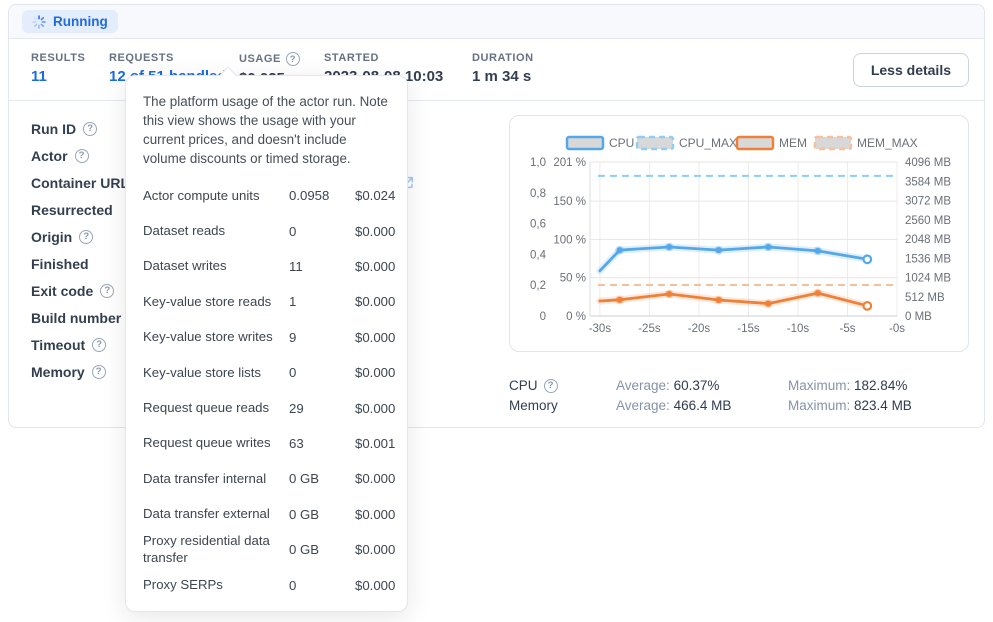 The image size is (993, 622). Describe the element at coordinates (550, 386) in the screenshot. I see `cpu-help-icon` at that location.